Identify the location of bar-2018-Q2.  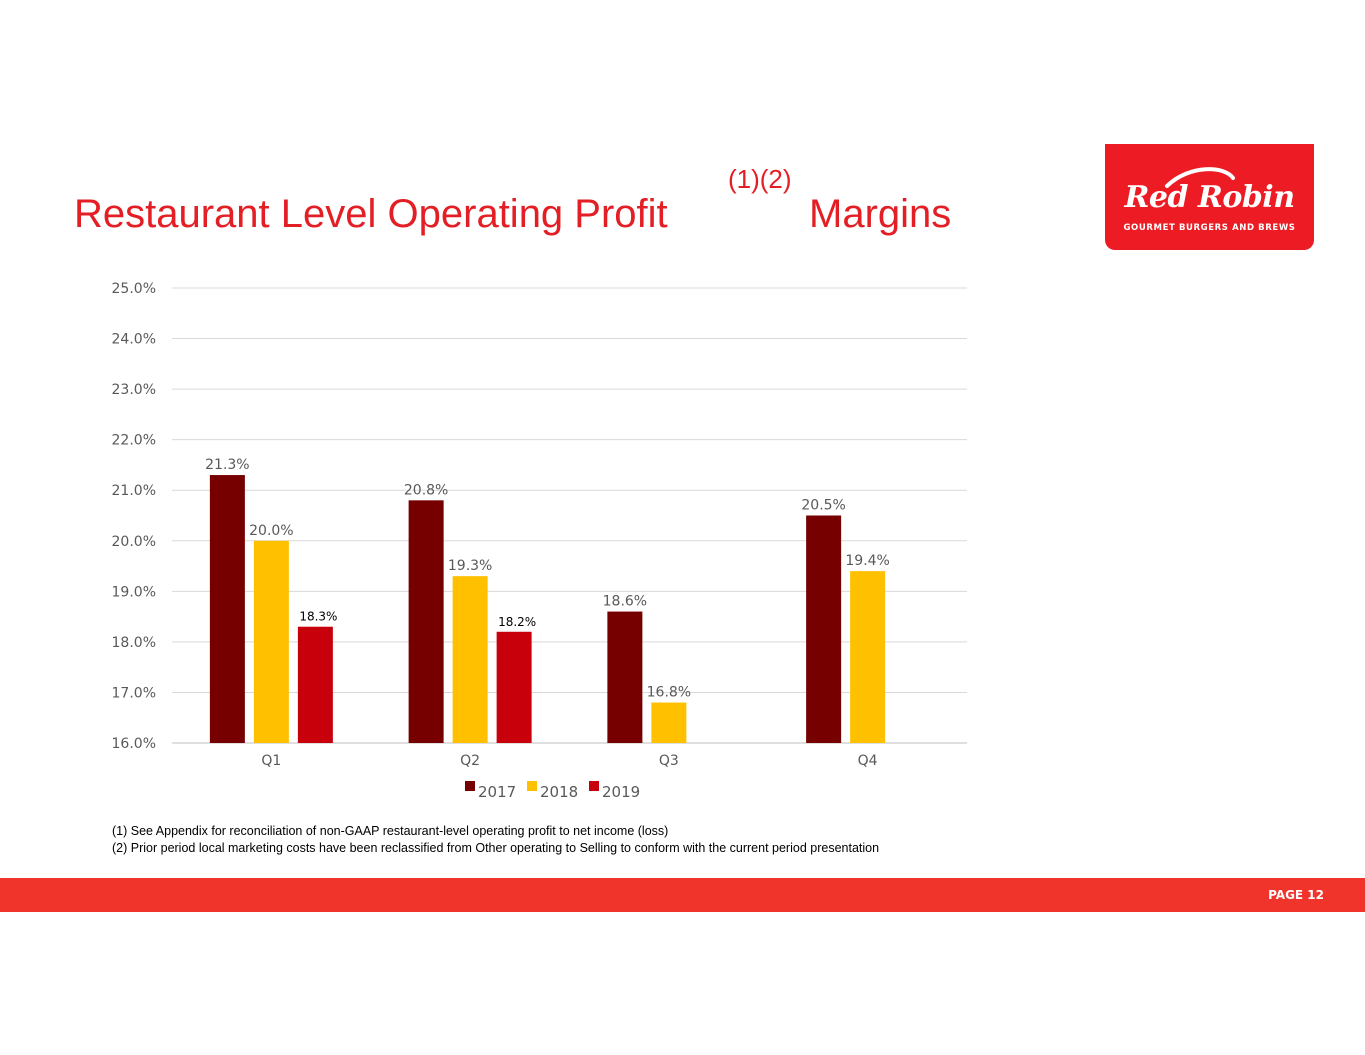
(470, 659).